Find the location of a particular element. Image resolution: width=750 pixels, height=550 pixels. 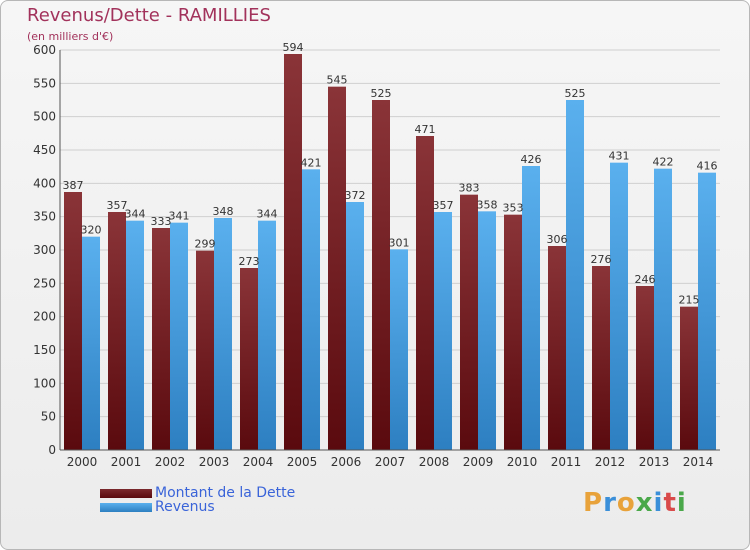

data-label-debt: 545 is located at coordinates (337, 80).